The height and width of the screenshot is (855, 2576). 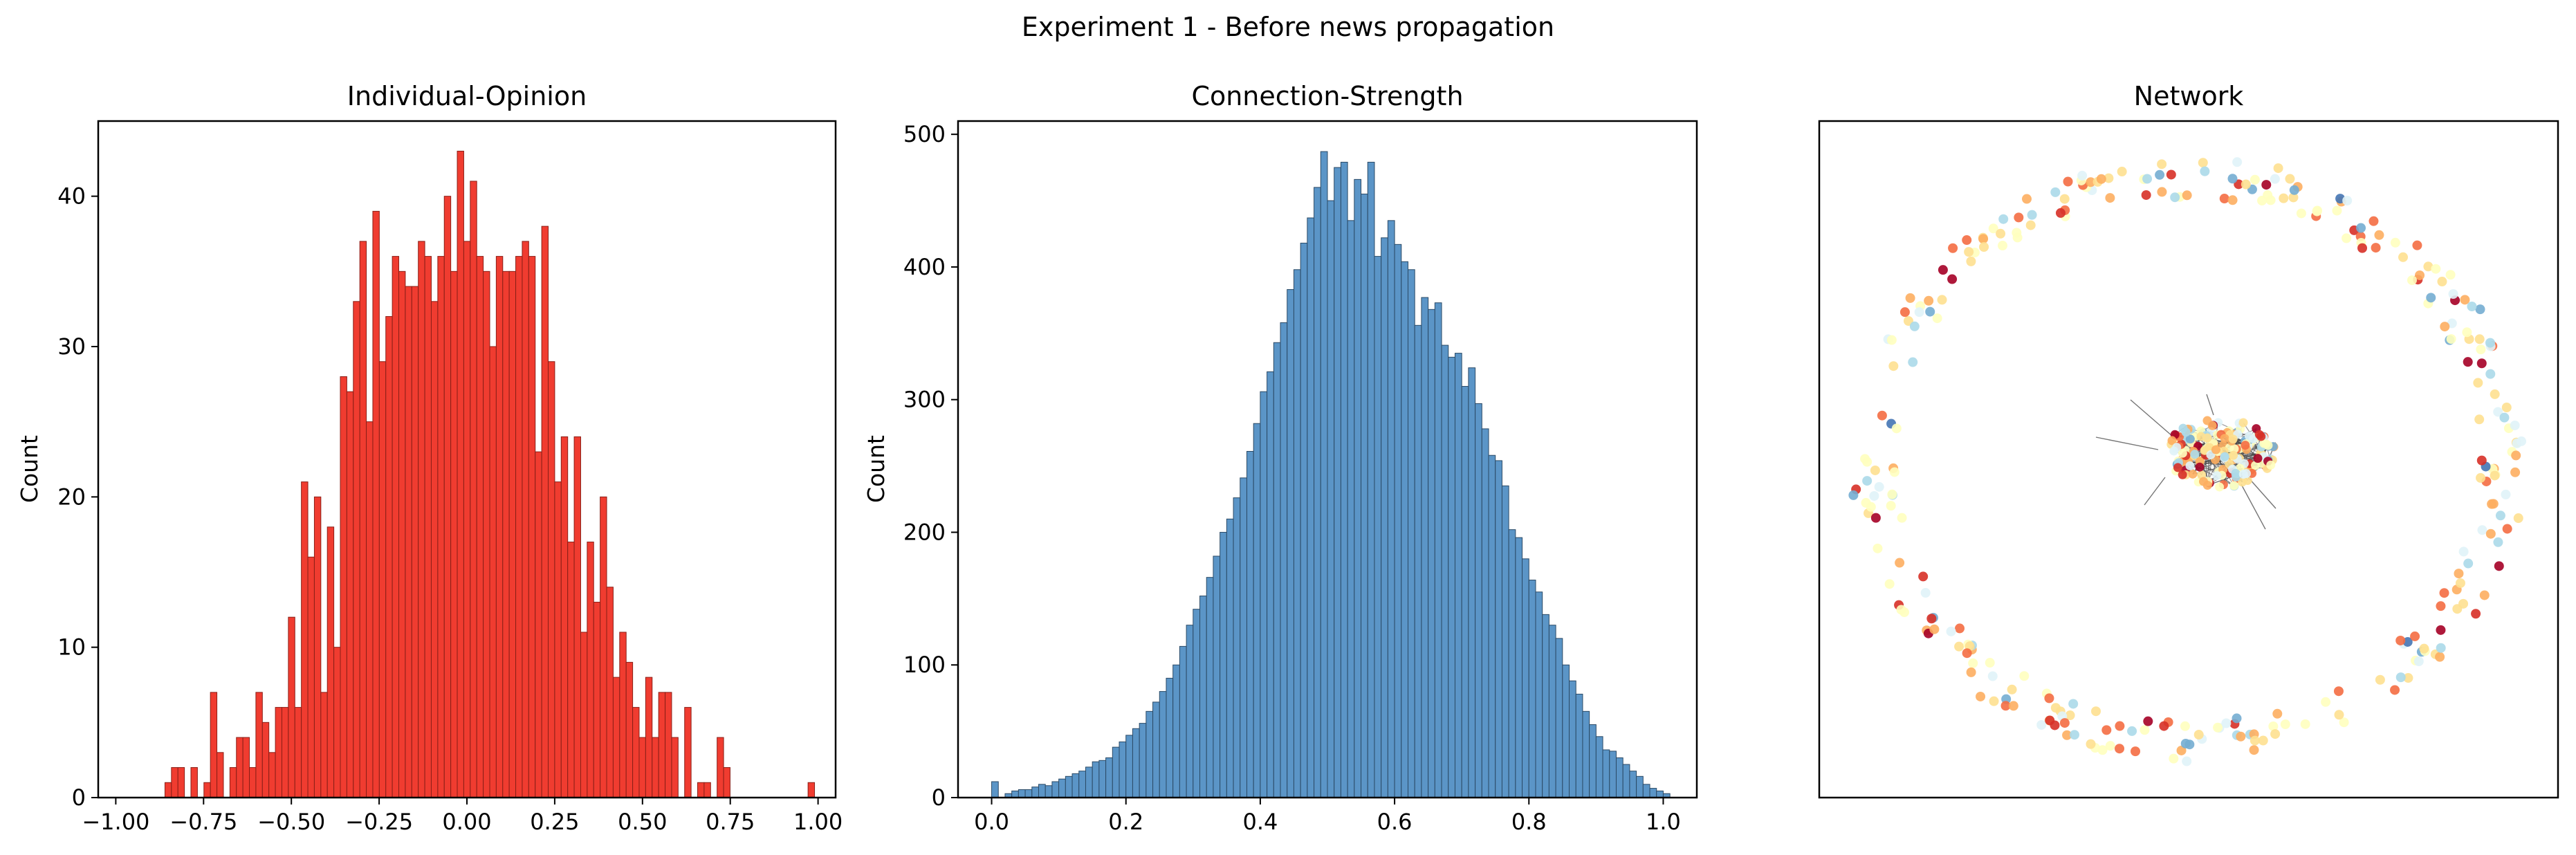 I want to click on x-tick-label: −0.25, so click(x=379, y=822).